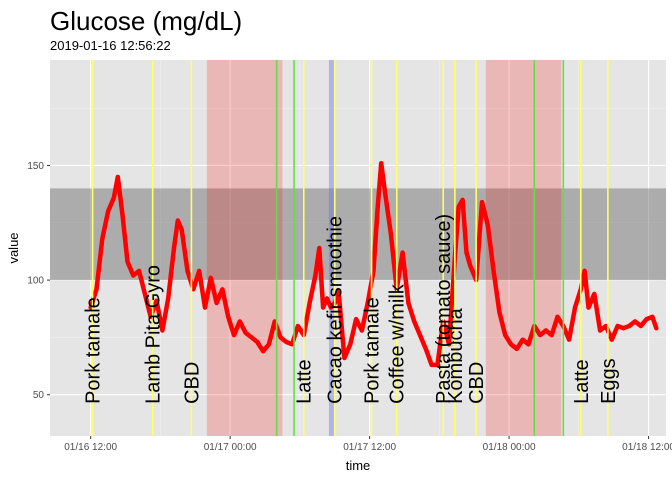 The height and width of the screenshot is (480, 672). I want to click on event-label: Eggs, so click(609, 381).